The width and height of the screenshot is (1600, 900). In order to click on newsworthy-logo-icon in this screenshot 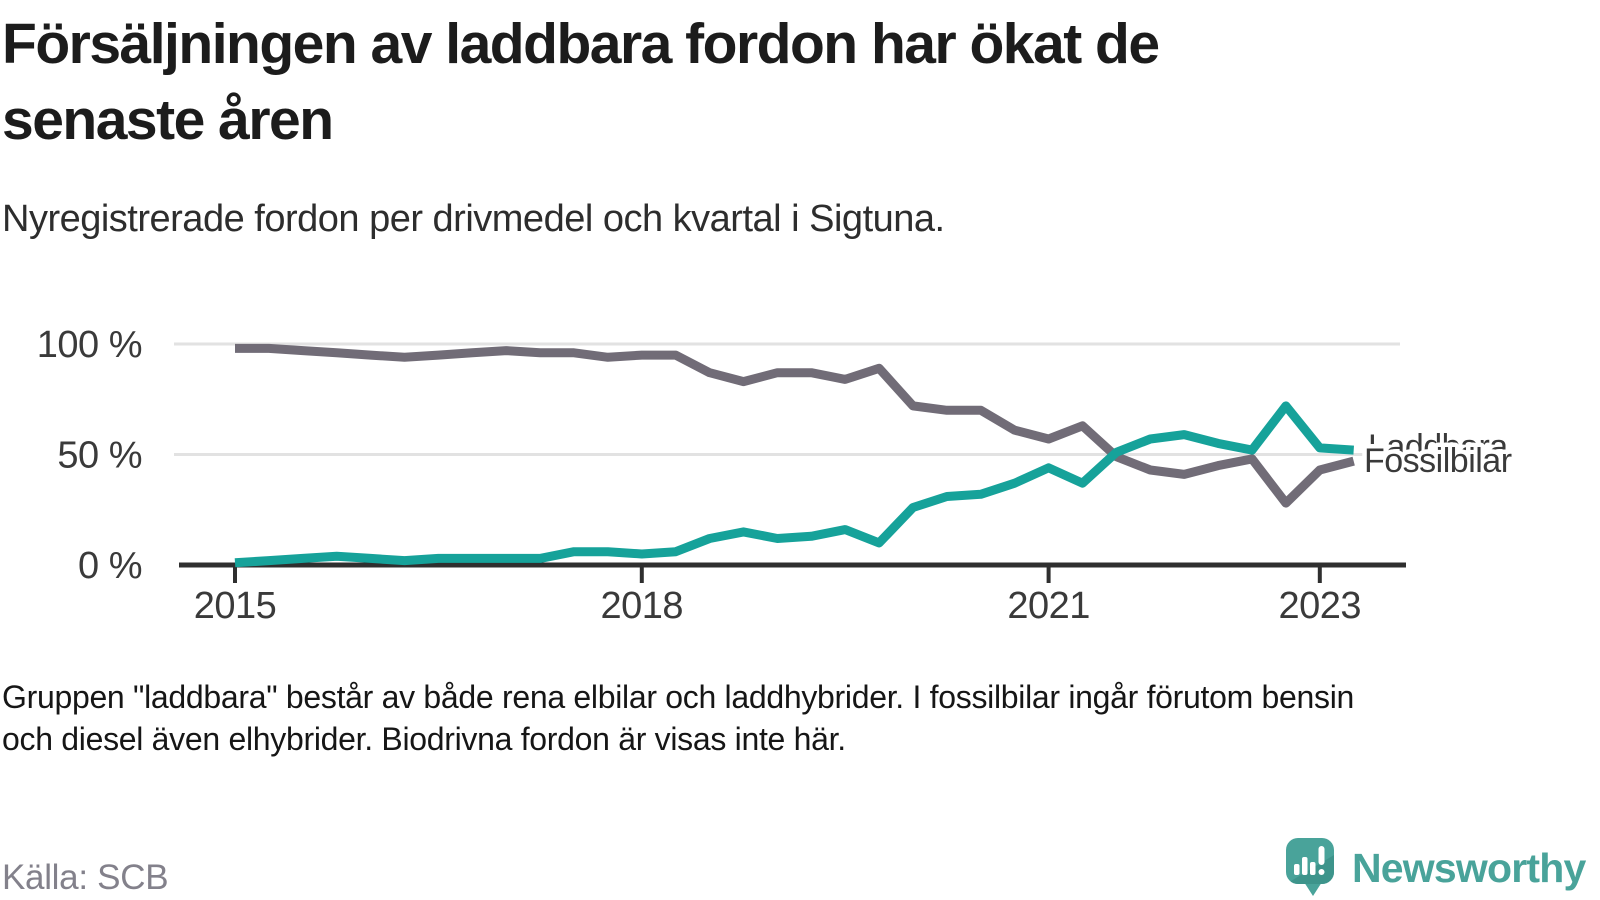, I will do `click(1310, 867)`.